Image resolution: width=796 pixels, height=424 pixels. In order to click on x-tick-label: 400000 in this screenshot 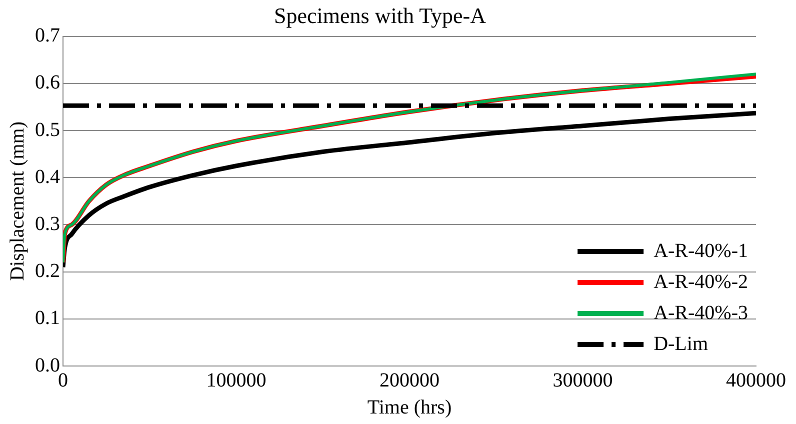, I will do `click(756, 380)`.